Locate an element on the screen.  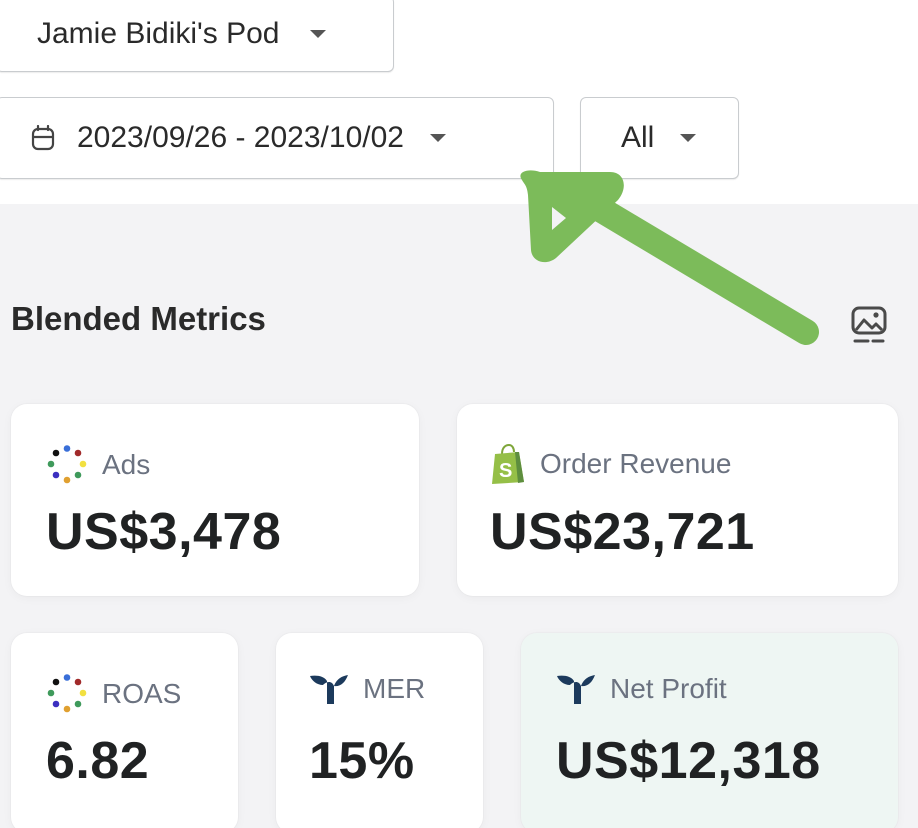
metric-value: US$3,478 is located at coordinates (164, 532).